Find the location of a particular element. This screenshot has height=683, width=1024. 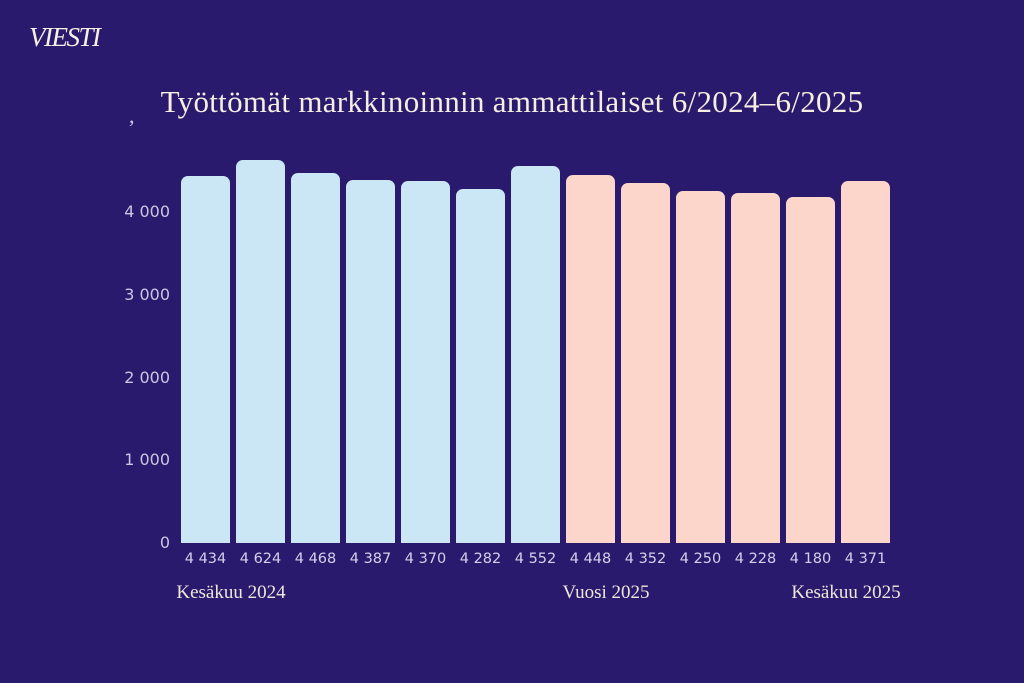

bar-column: 4 552 is located at coordinates (535, 358).